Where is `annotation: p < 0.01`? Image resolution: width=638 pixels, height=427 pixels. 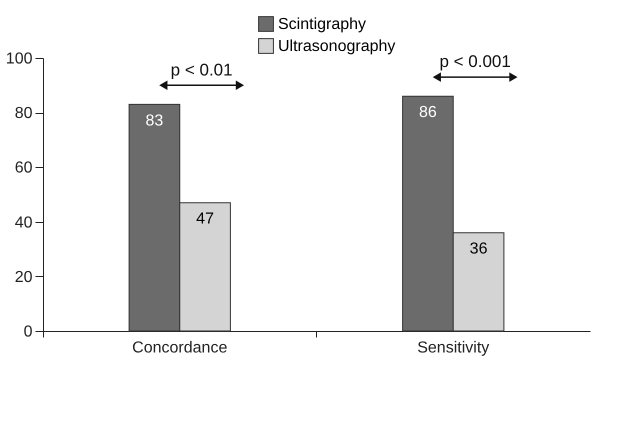 annotation: p < 0.01 is located at coordinates (201, 70).